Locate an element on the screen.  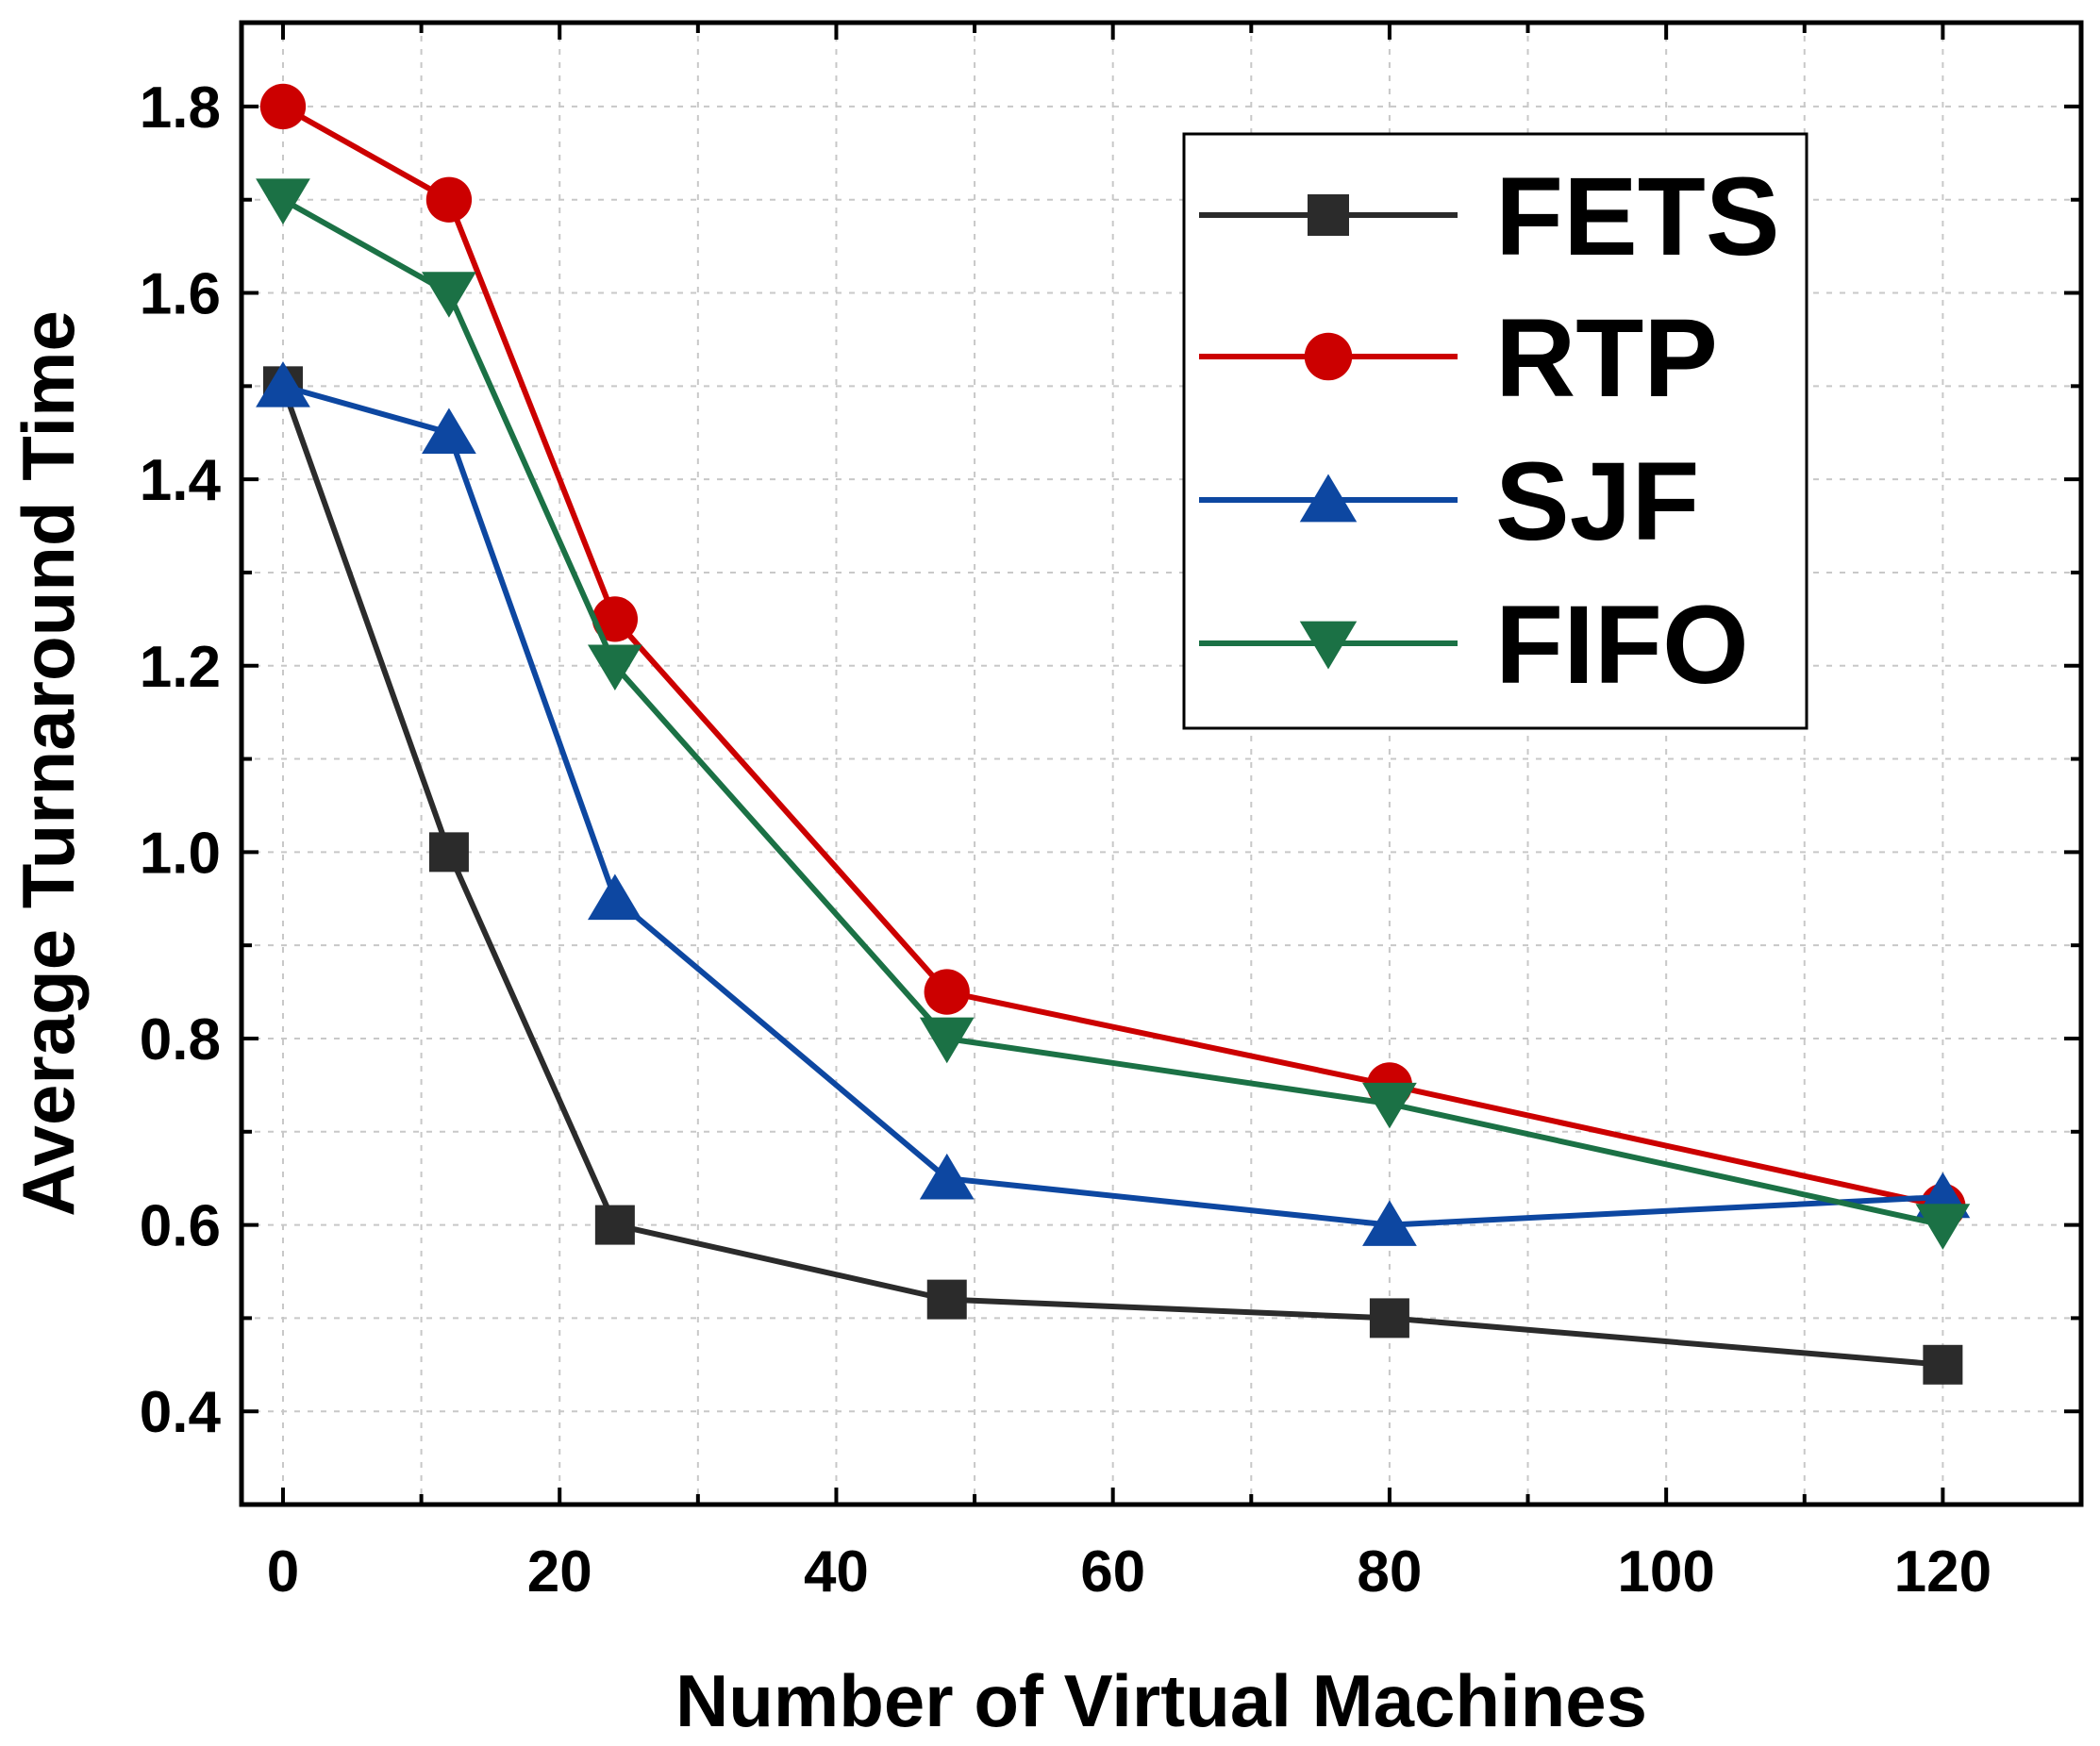
legend-marker-fets is located at coordinates (1328, 215).